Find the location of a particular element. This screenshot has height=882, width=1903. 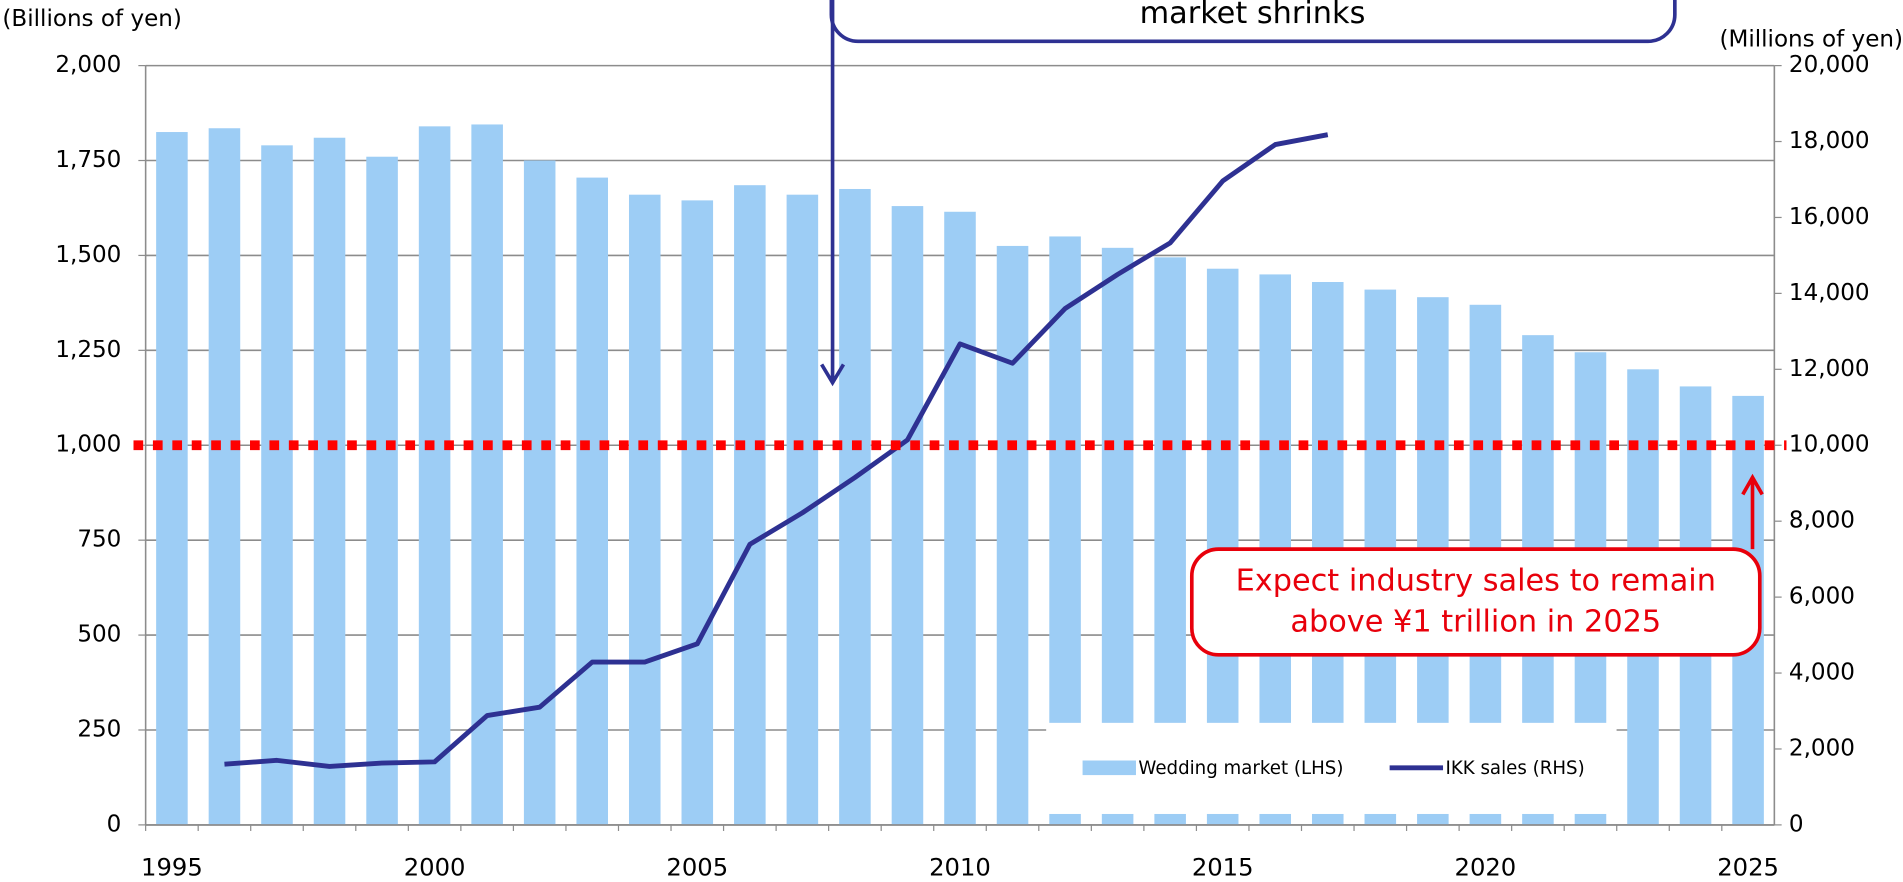

x-tick-label: 2020 is located at coordinates (1486, 867).